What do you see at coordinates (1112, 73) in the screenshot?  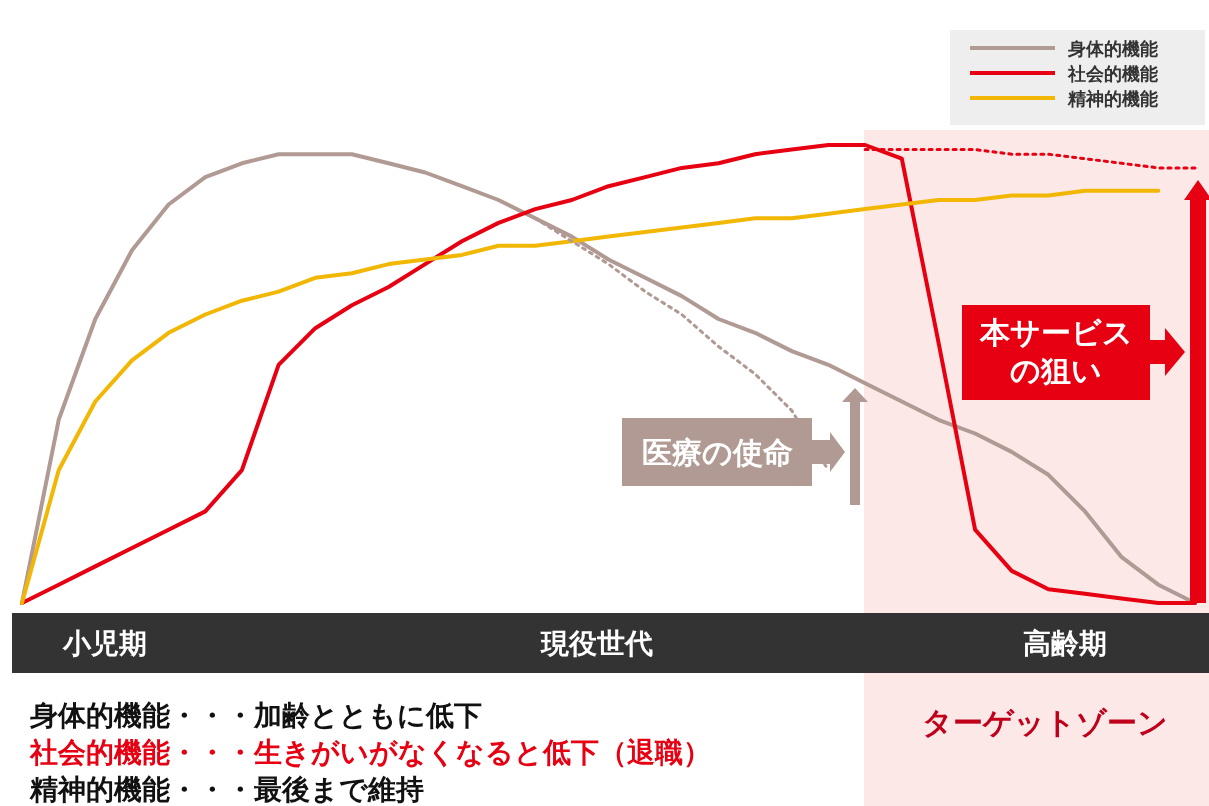 I see `legend-label: 社会的機能` at bounding box center [1112, 73].